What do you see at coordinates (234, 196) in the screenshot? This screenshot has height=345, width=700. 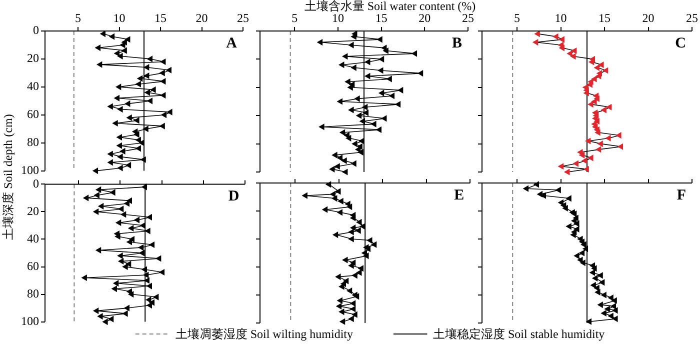 I see `annotation: D` at bounding box center [234, 196].